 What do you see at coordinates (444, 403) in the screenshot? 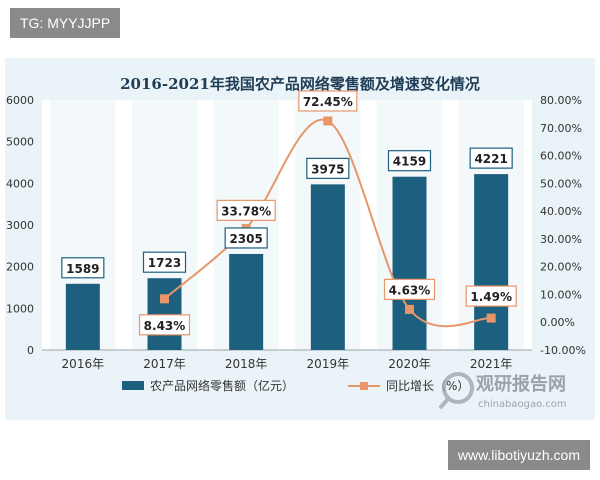
I see `magnifier-handle` at bounding box center [444, 403].